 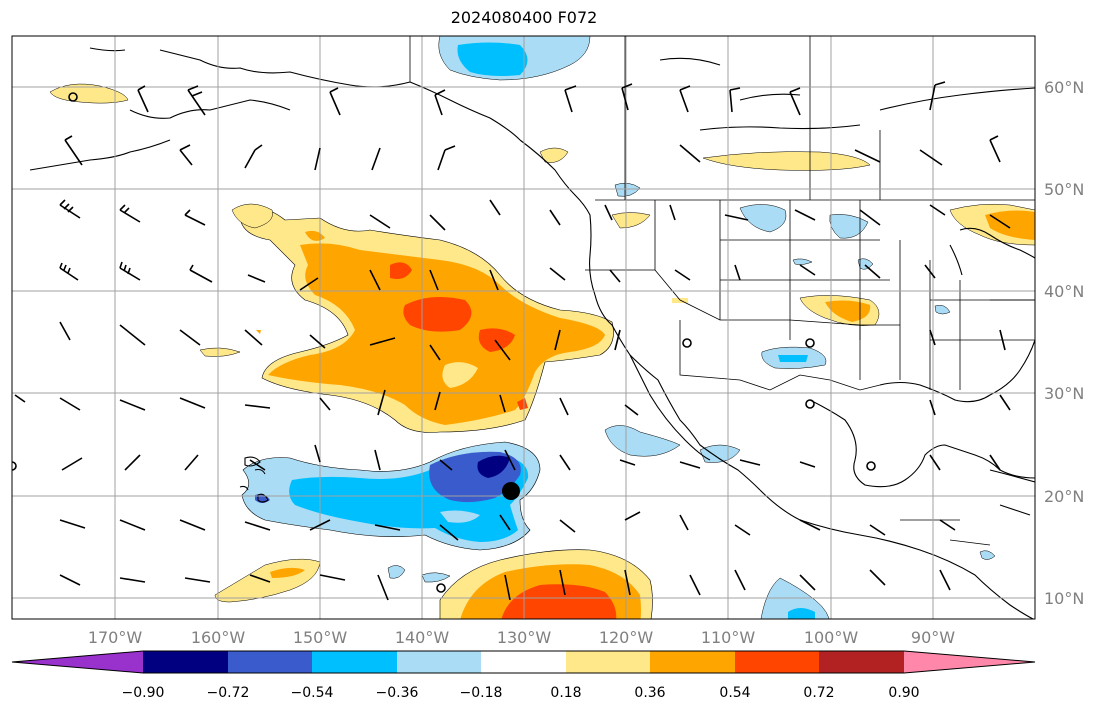 What do you see at coordinates (565, 693) in the screenshot?
I see `colorbar-tick-label: 0.18` at bounding box center [565, 693].